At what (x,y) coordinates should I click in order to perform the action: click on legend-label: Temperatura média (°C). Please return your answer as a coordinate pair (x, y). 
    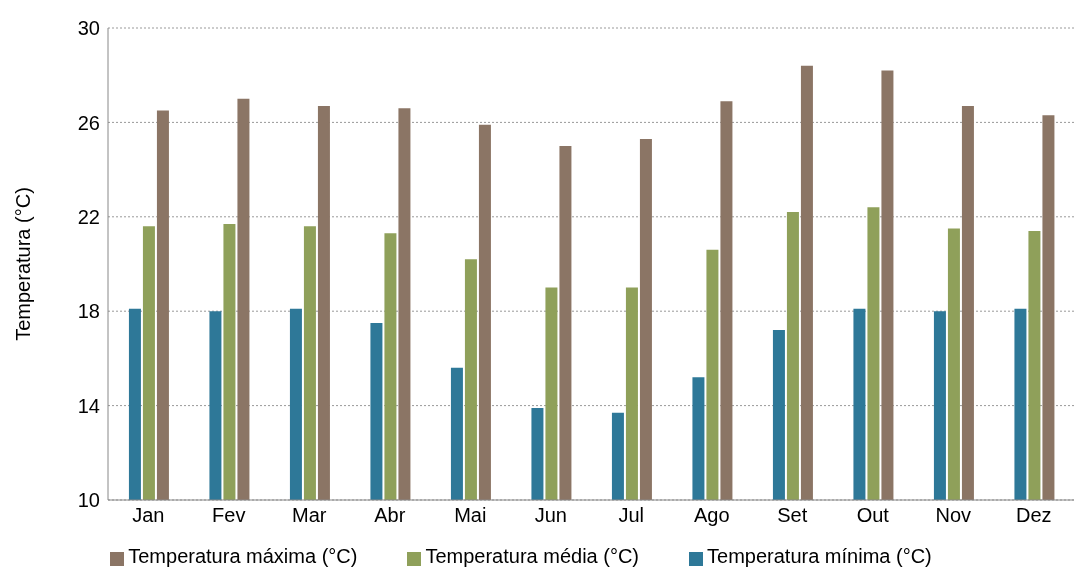
    Looking at the image, I should click on (532, 556).